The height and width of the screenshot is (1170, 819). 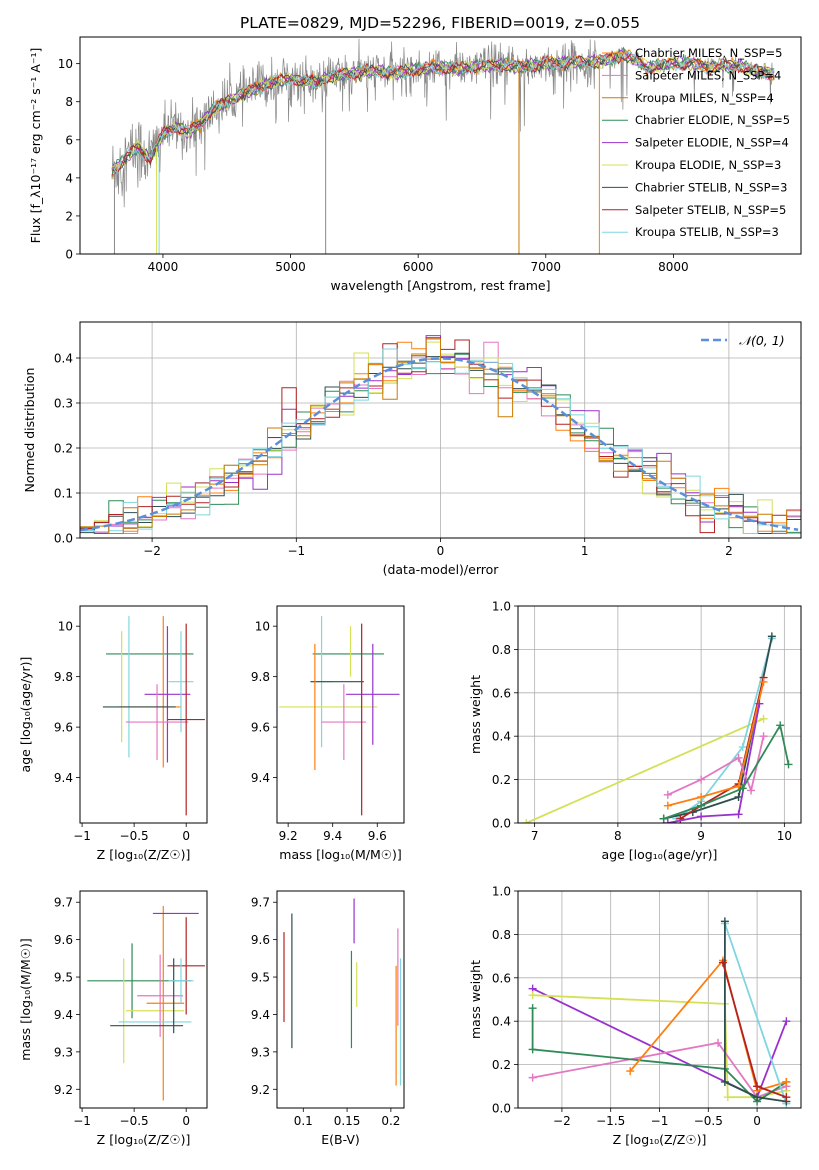 I want to click on panel-age_vs_mass: 9.2 9.4 9.6 9.4 9.6 9.8 10 mass [log₁₀(M/M☉)], so click(x=328, y=733).